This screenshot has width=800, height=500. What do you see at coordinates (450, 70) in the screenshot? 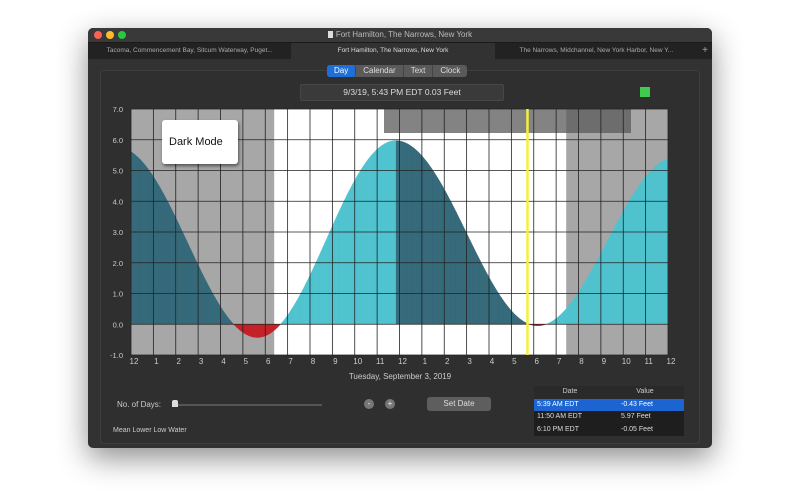
I see `view-clock: Clock` at bounding box center [450, 70].